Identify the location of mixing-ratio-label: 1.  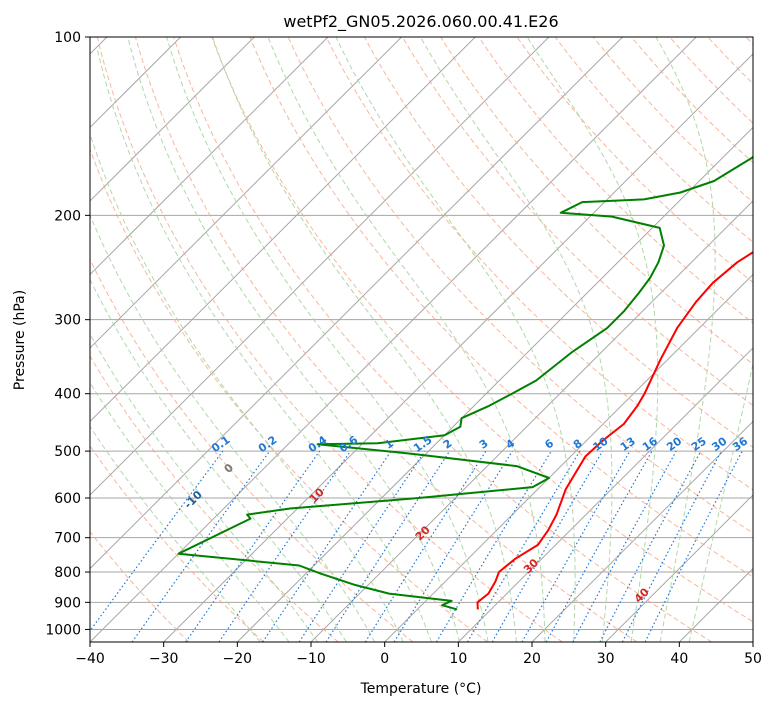
(389, 444).